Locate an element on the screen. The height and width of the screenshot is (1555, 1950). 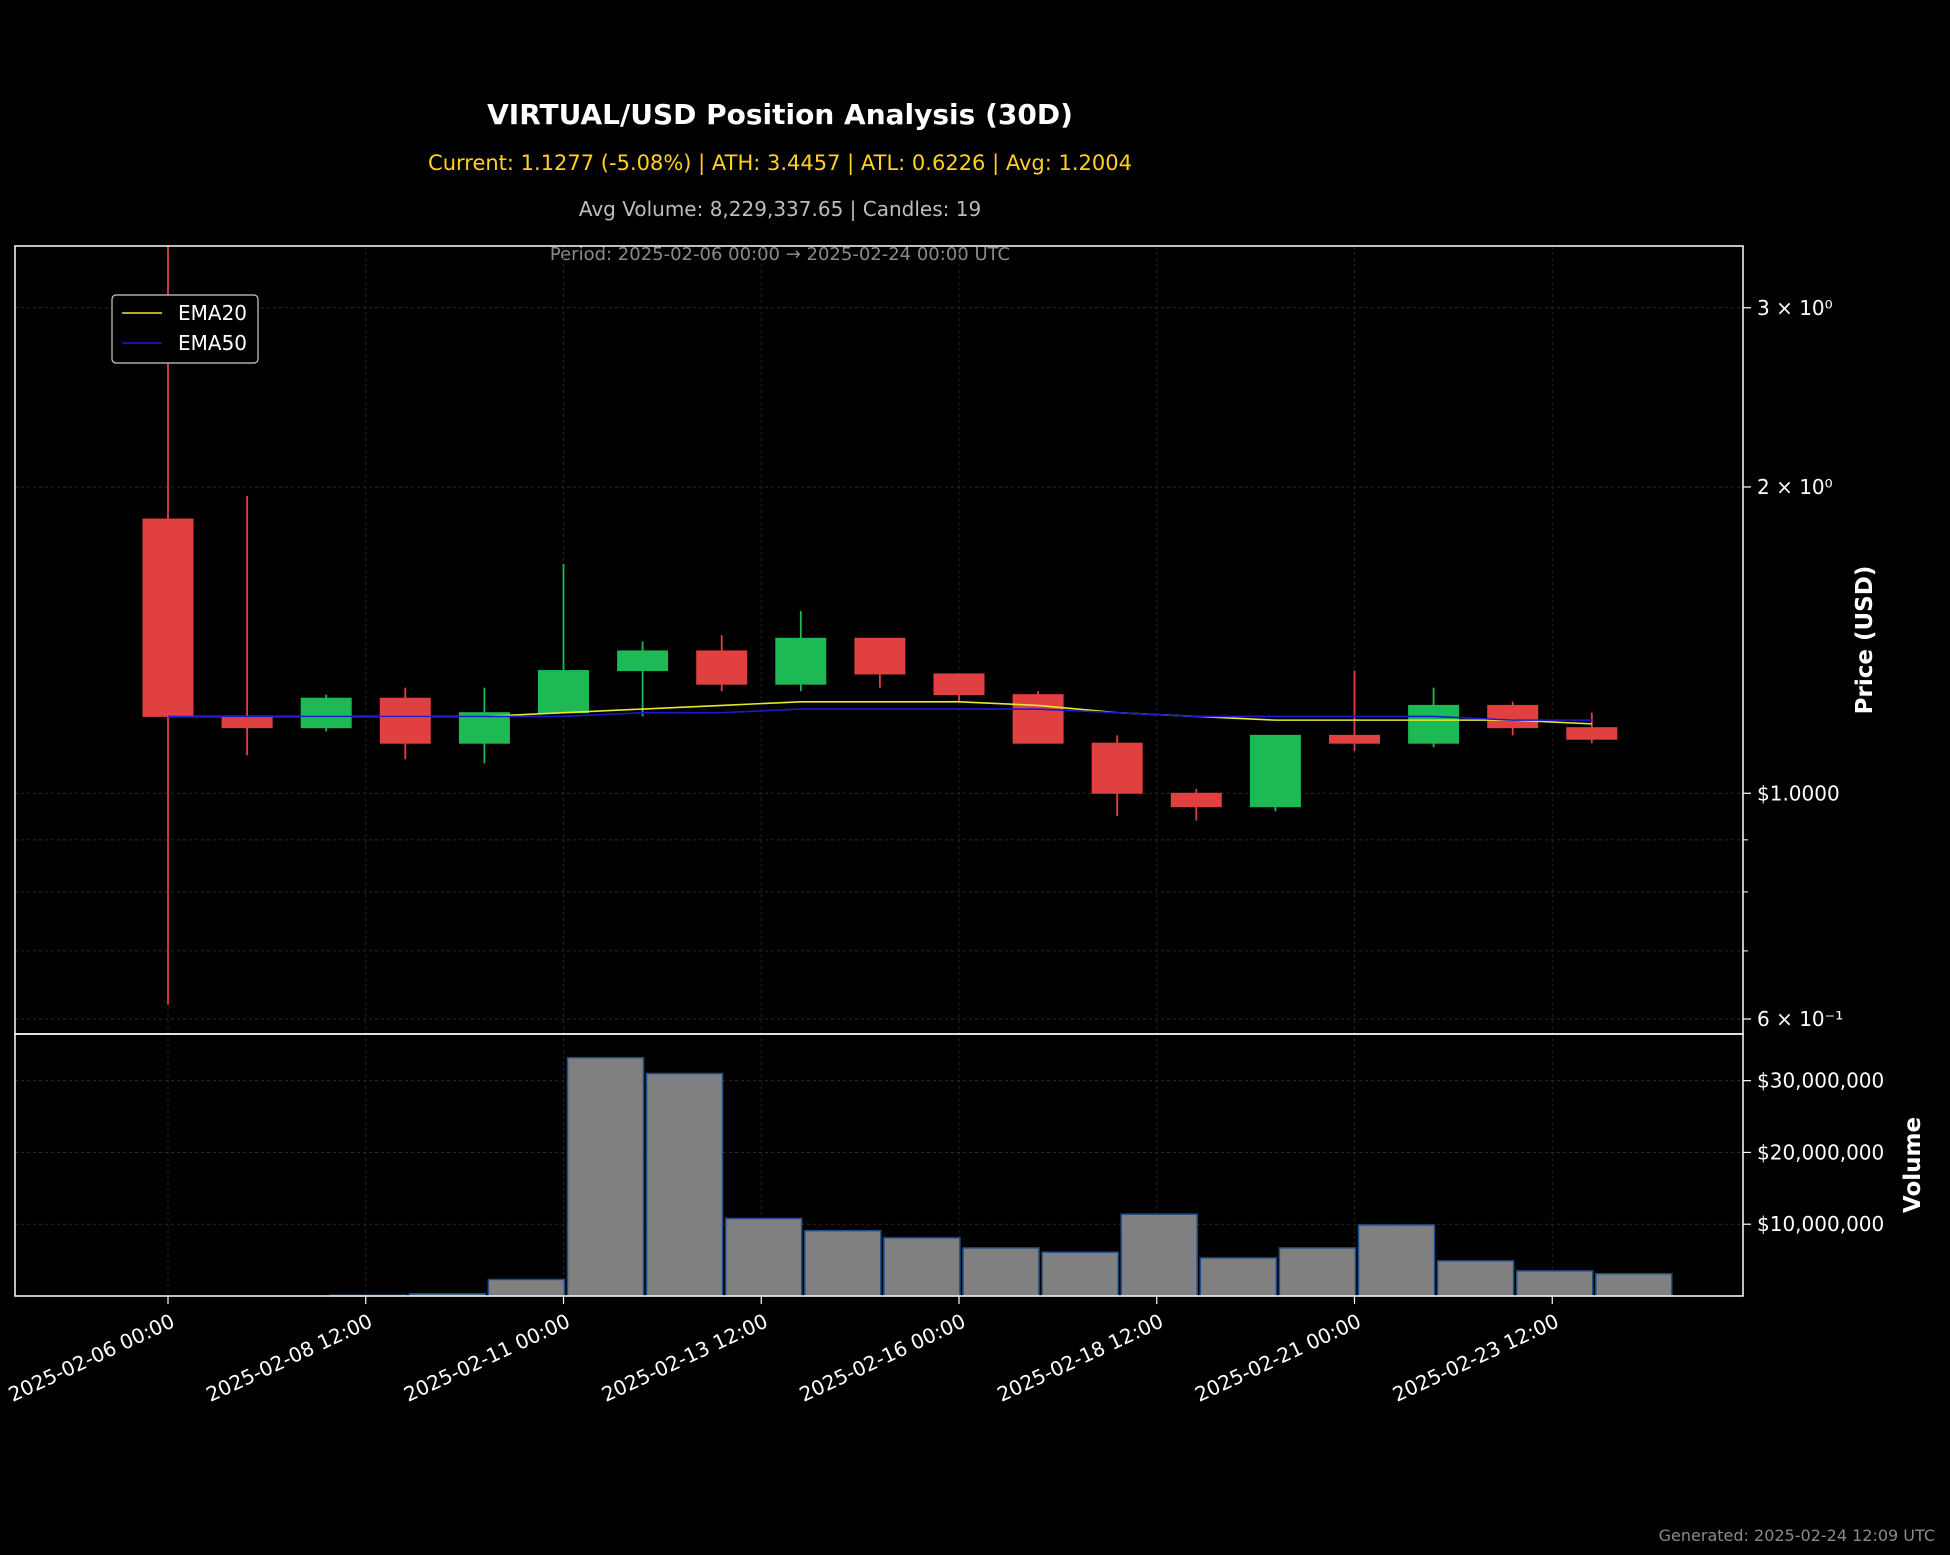
volume-grid is located at coordinates (879, 1152).